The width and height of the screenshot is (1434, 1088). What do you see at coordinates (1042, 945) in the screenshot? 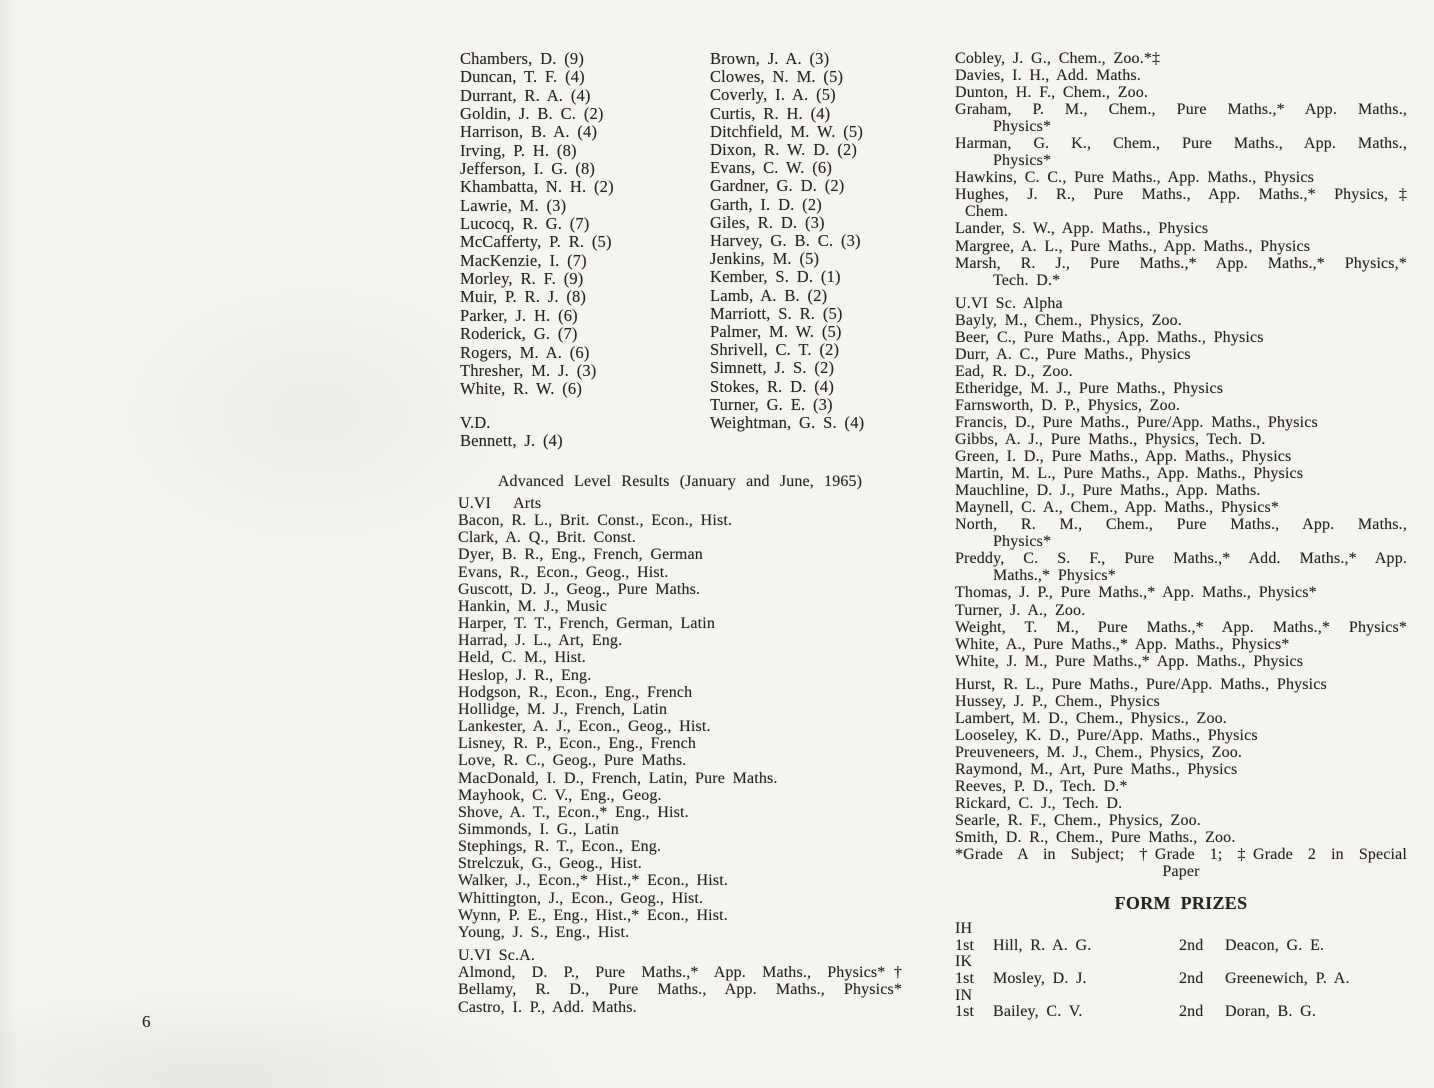
I see `prize-winner: Hill, R. A. G.` at bounding box center [1042, 945].